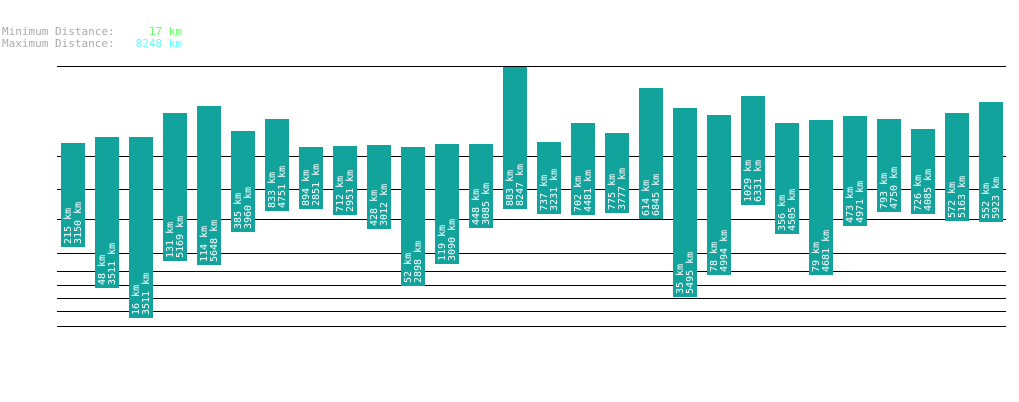  What do you see at coordinates (860, 202) in the screenshot?
I see `max-distance-label: 4971 km` at bounding box center [860, 202].